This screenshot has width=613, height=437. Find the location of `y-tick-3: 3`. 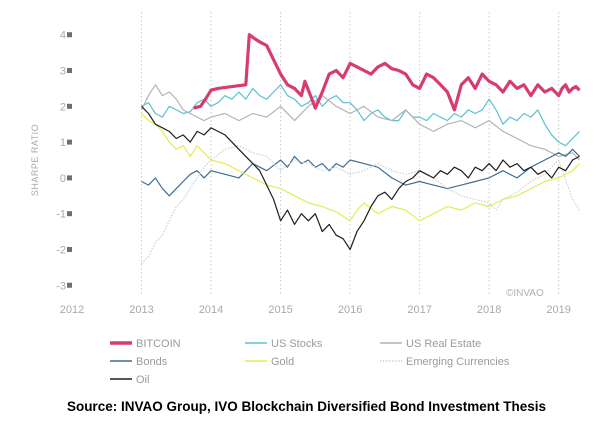

y-tick-3: 3 is located at coordinates (63, 72).